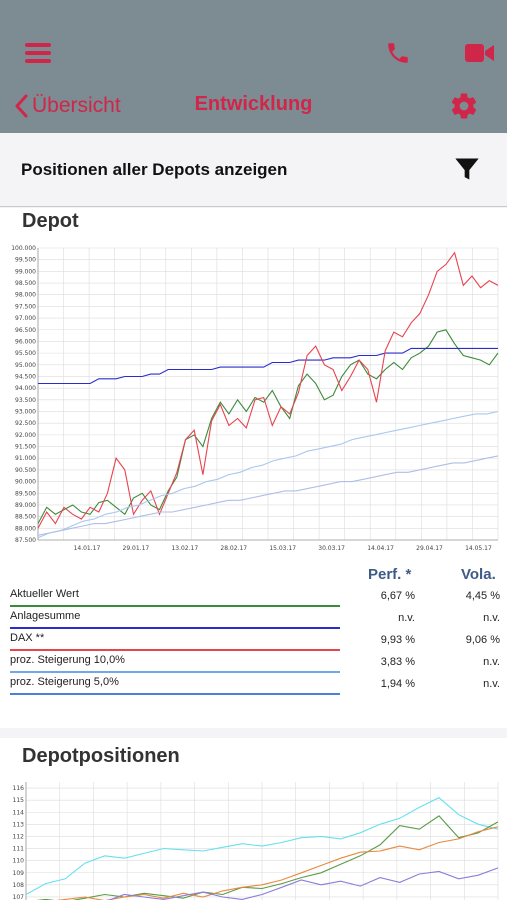 This screenshot has width=507, height=900. I want to click on y-tick-label: 88.000, so click(25, 528).